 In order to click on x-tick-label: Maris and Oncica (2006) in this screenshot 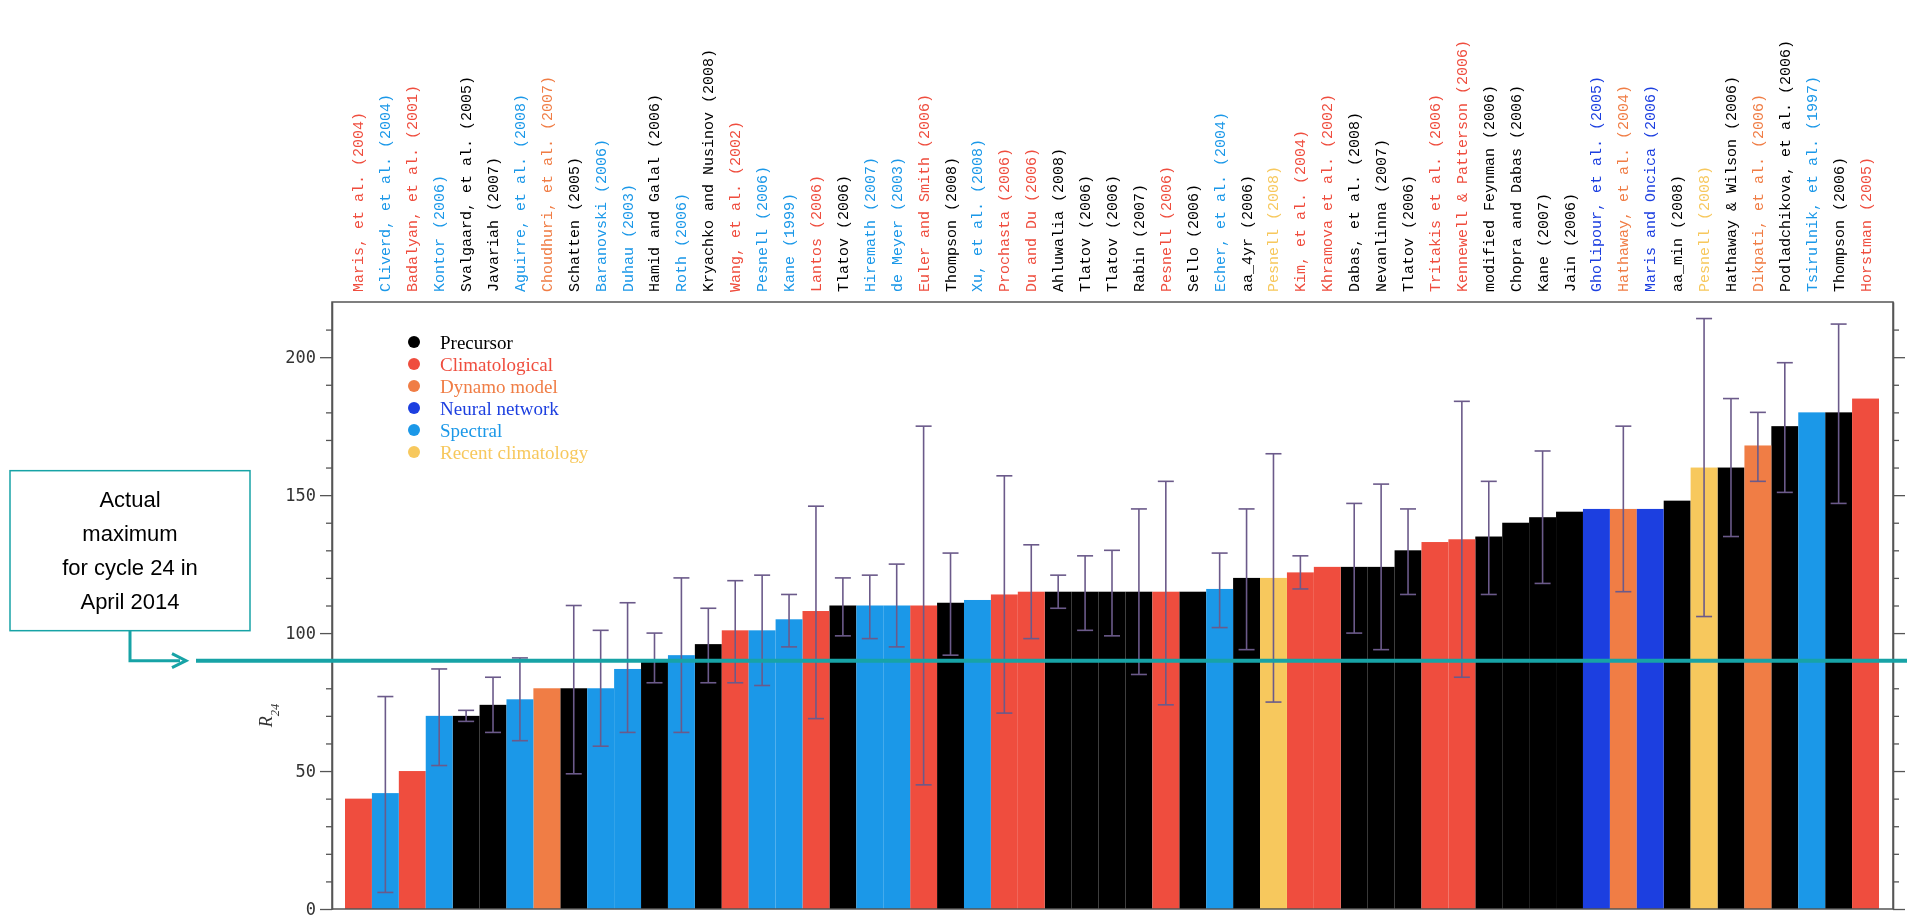, I will do `click(1652, 188)`.